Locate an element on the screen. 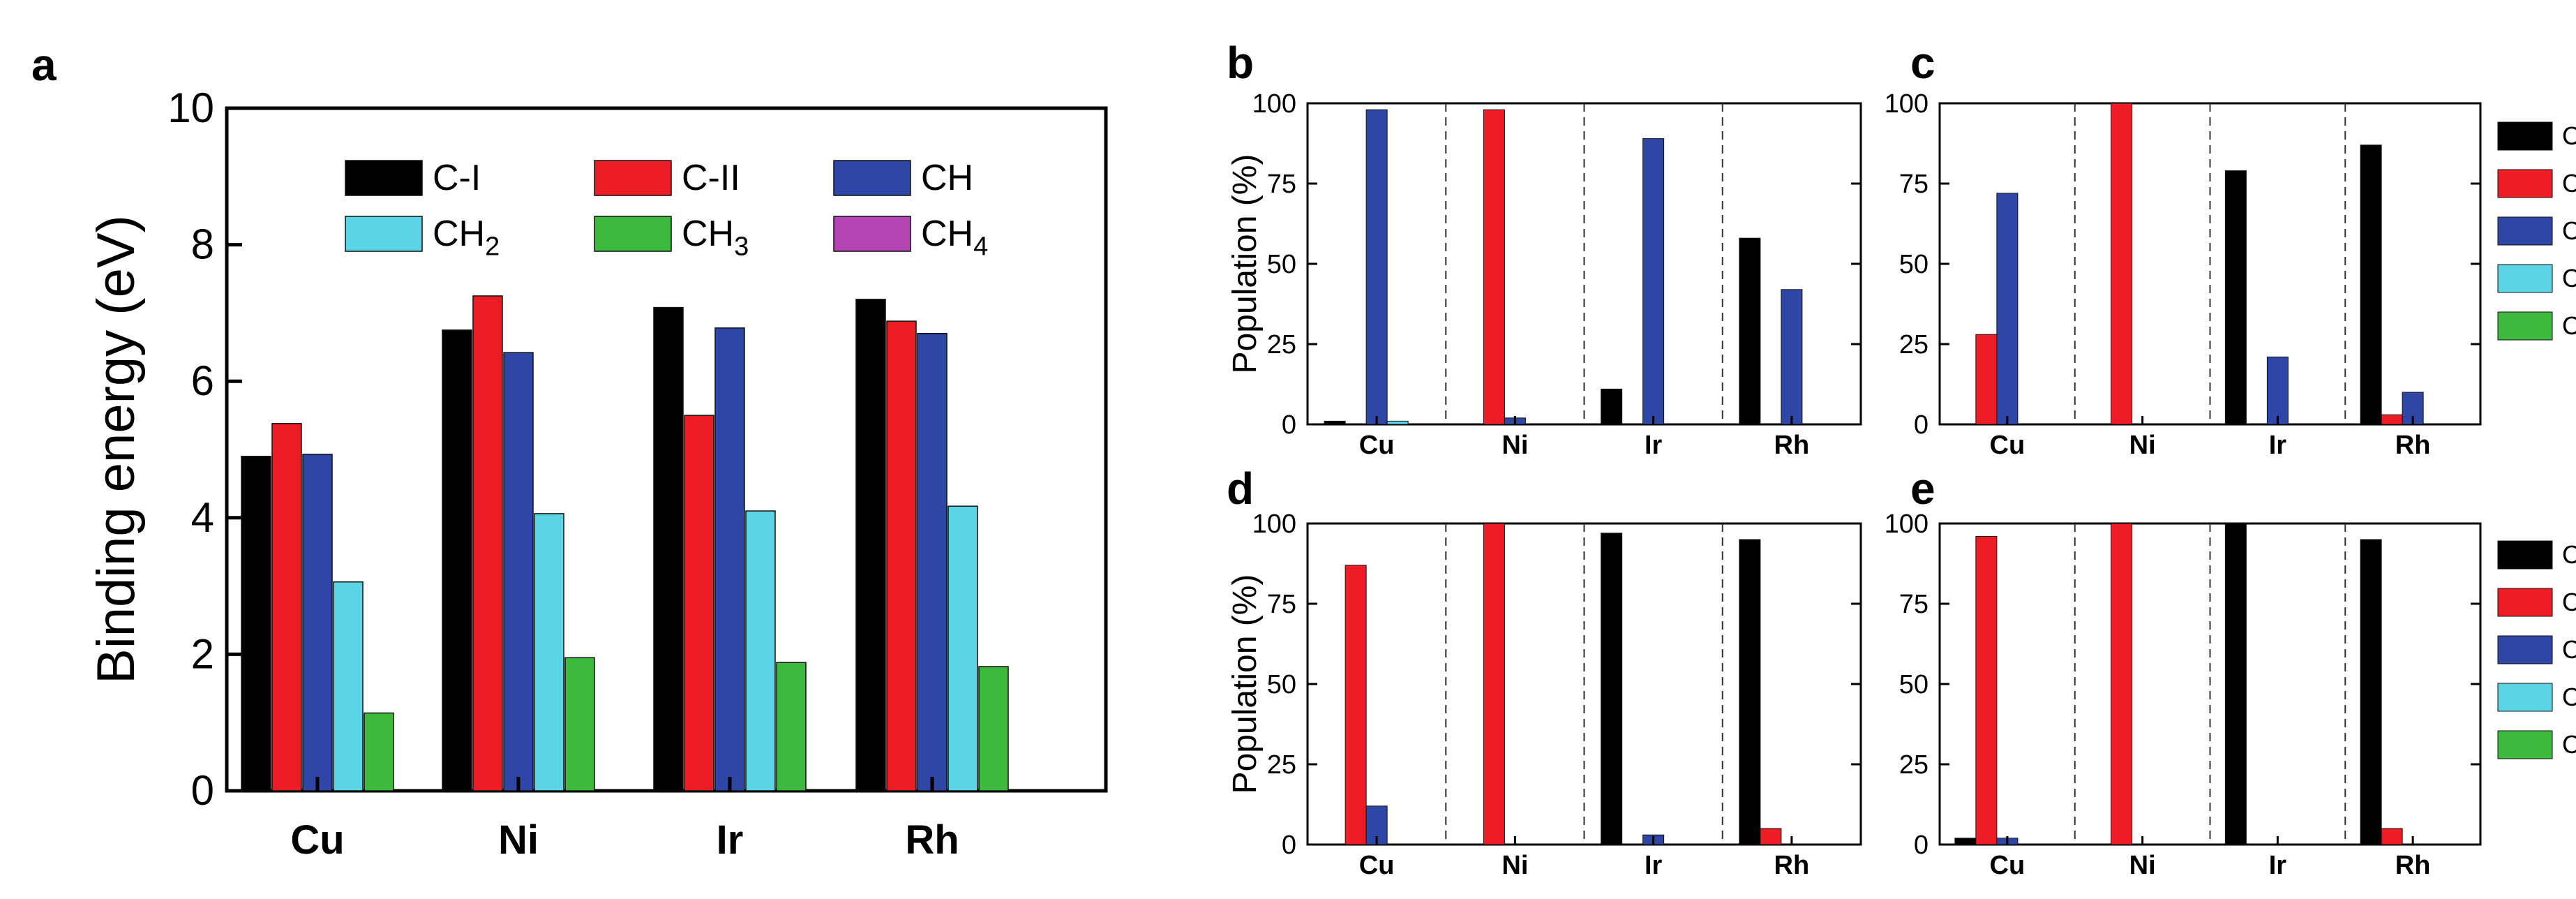 The height and width of the screenshot is (899, 2576). panel-c: c 0 25 50 75 100 Cu Ni Ir Rh C-I C-II CH CH2 CH3 is located at coordinates (2230, 249).